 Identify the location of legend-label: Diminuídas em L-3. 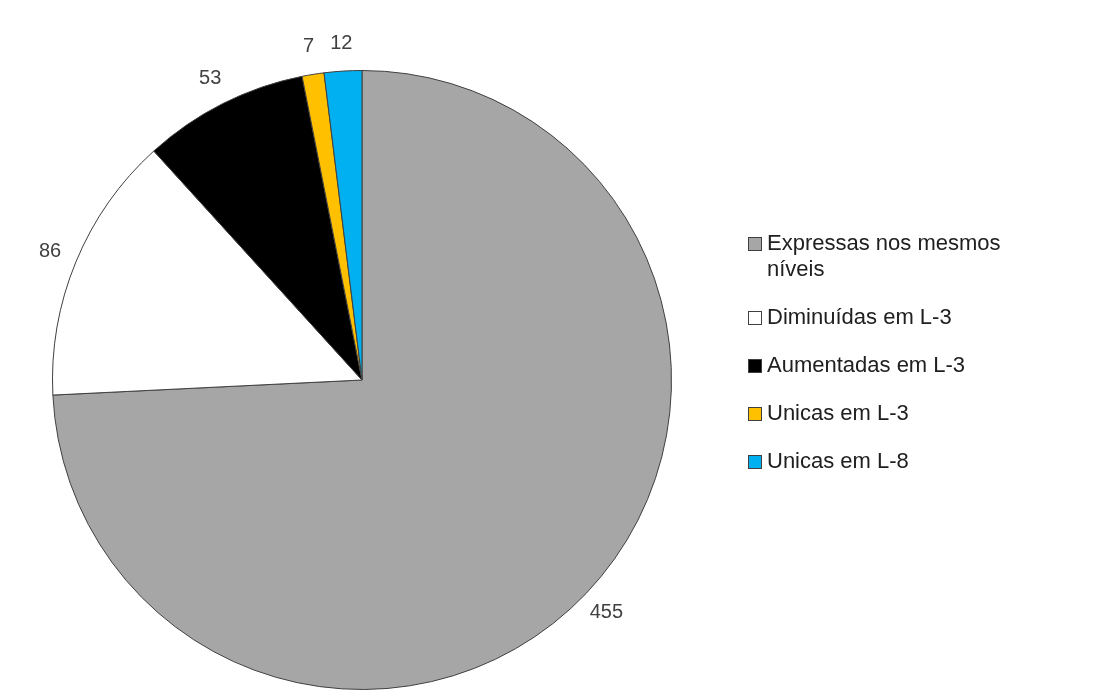
(860, 316).